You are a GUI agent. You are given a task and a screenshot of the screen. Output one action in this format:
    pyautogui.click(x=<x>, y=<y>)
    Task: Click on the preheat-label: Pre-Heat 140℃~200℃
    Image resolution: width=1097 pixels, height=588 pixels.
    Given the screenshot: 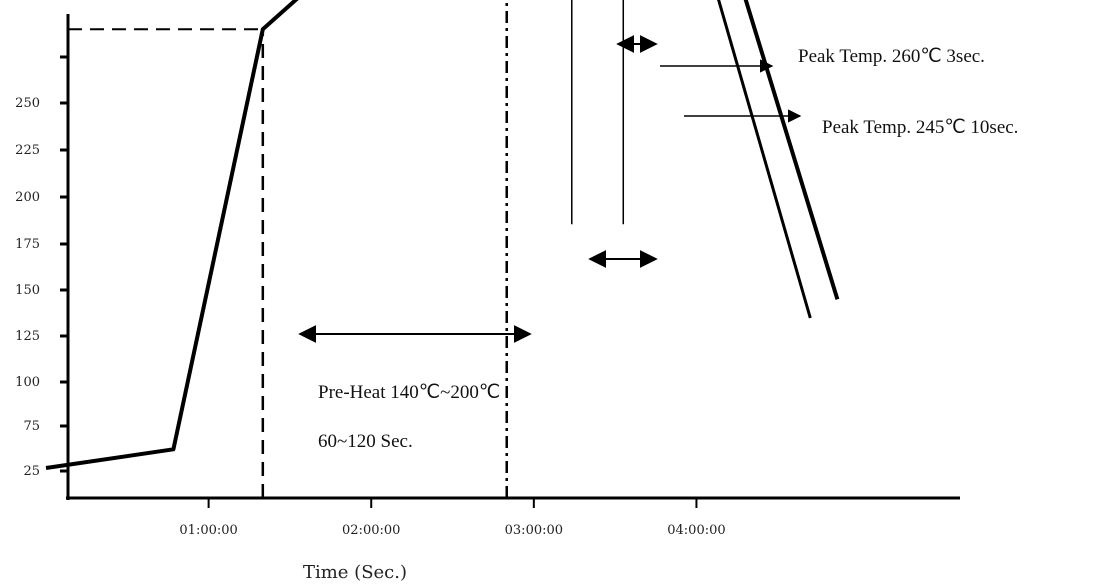 What is the action you would take?
    pyautogui.click(x=409, y=392)
    